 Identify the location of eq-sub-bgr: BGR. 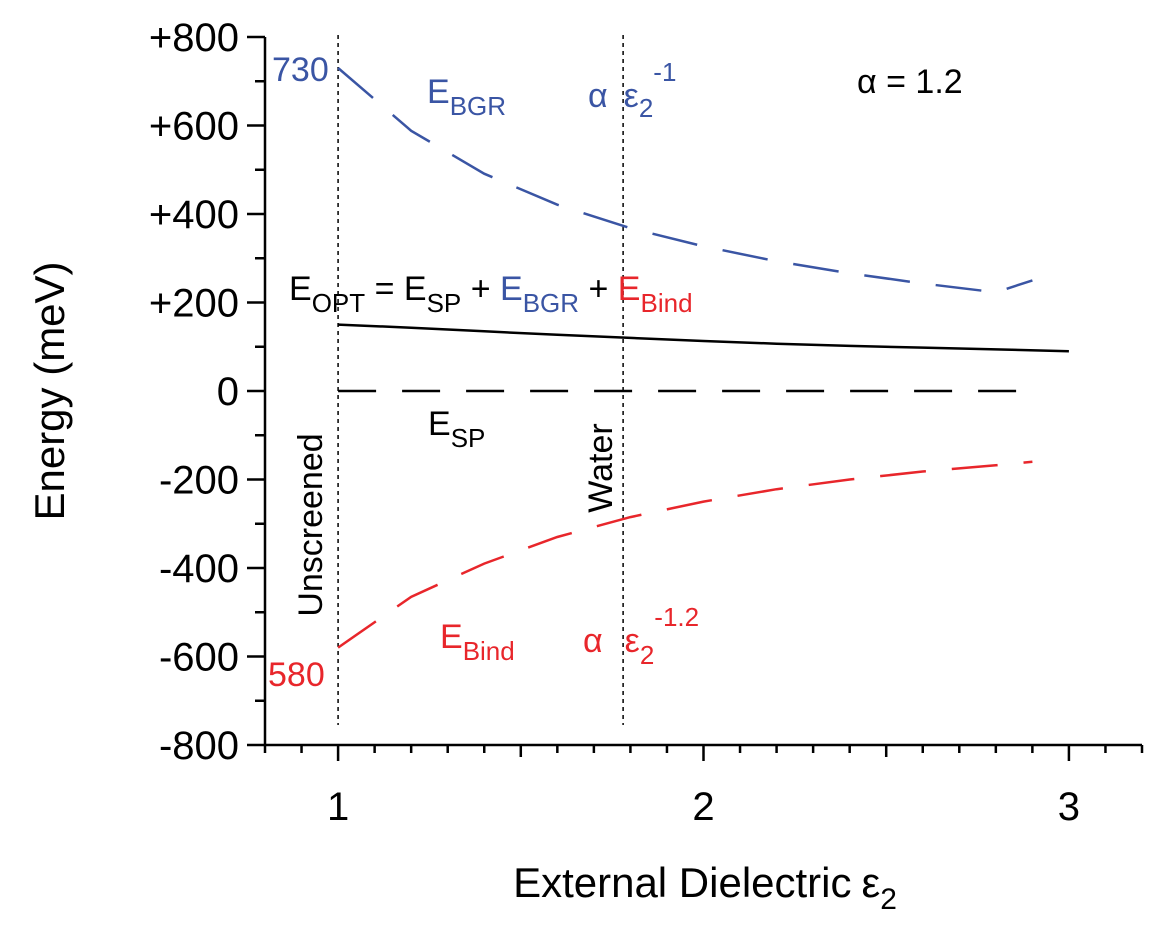
(551, 303).